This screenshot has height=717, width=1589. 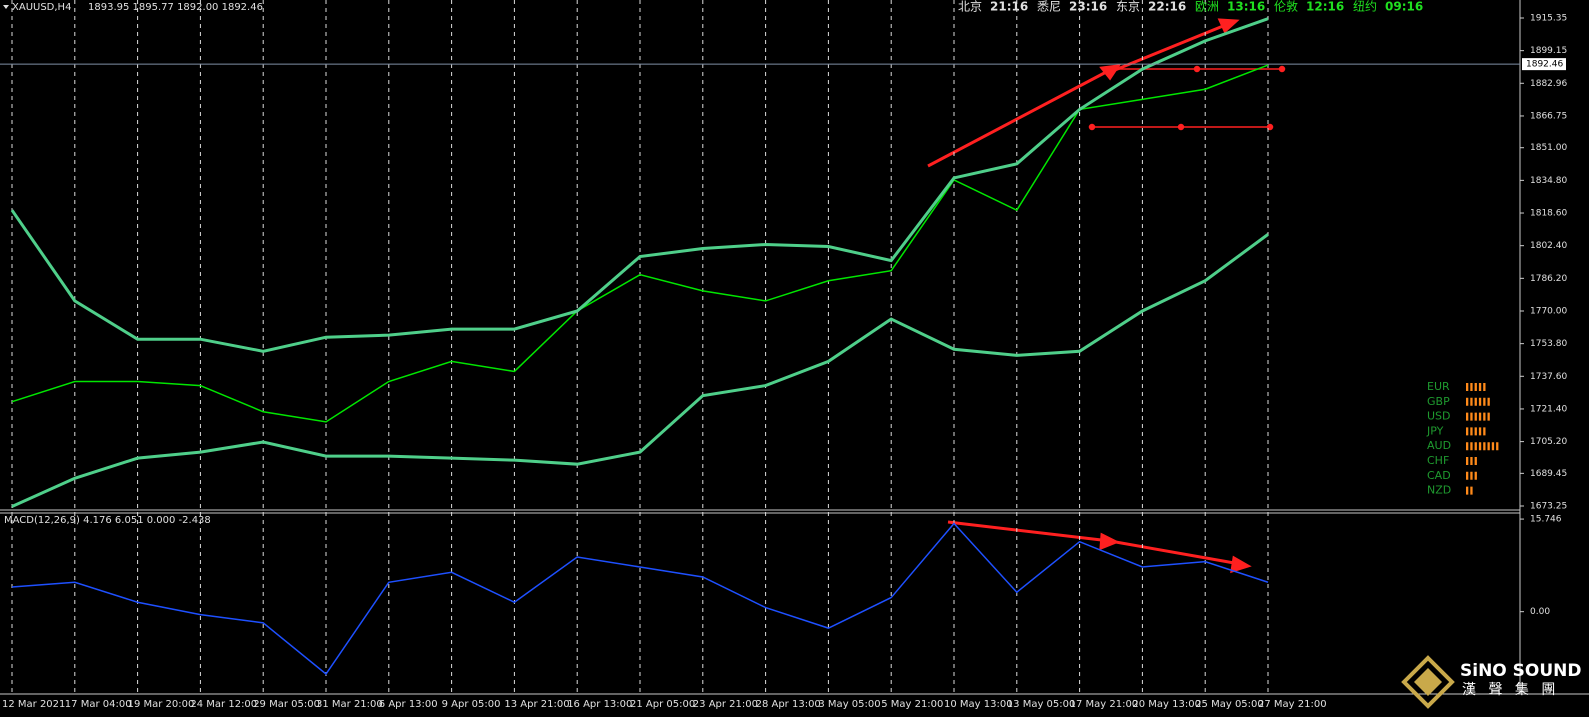 What do you see at coordinates (1548, 474) in the screenshot?
I see `y-tick-label: 1689.45` at bounding box center [1548, 474].